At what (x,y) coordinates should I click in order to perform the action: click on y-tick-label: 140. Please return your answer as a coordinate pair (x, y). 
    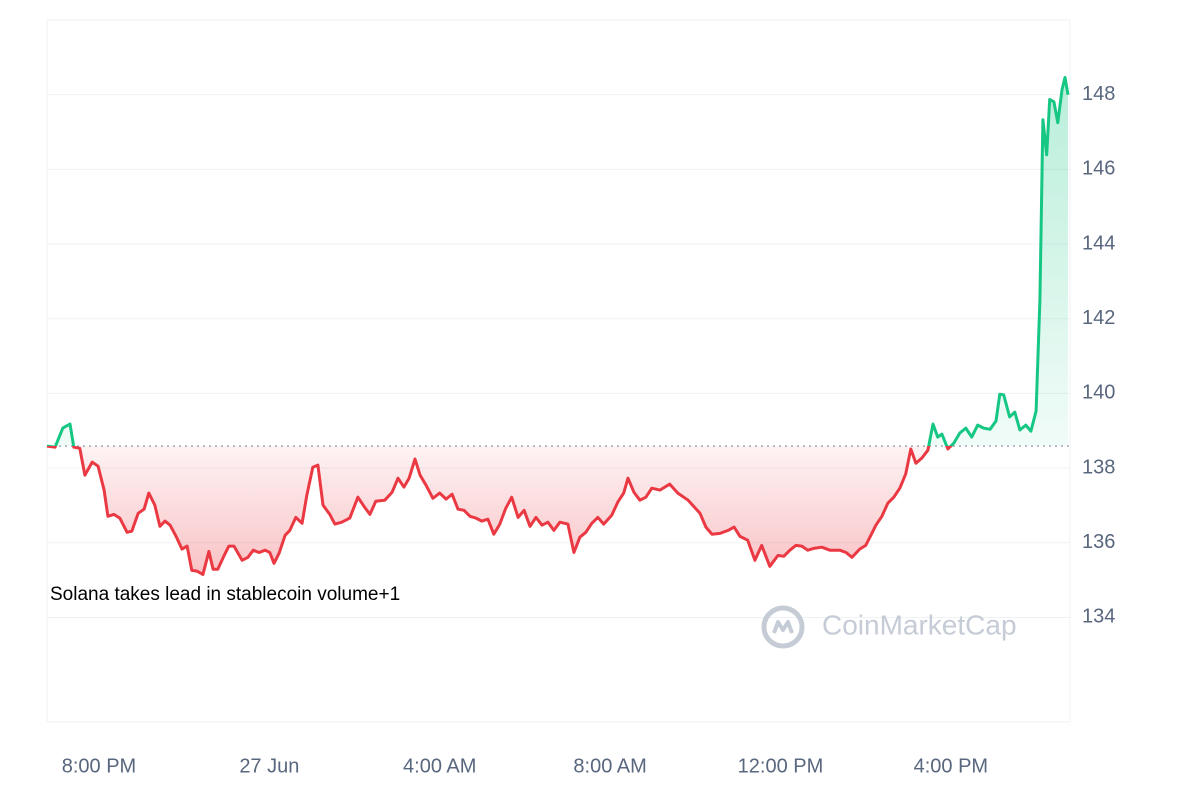
    Looking at the image, I should click on (1098, 393).